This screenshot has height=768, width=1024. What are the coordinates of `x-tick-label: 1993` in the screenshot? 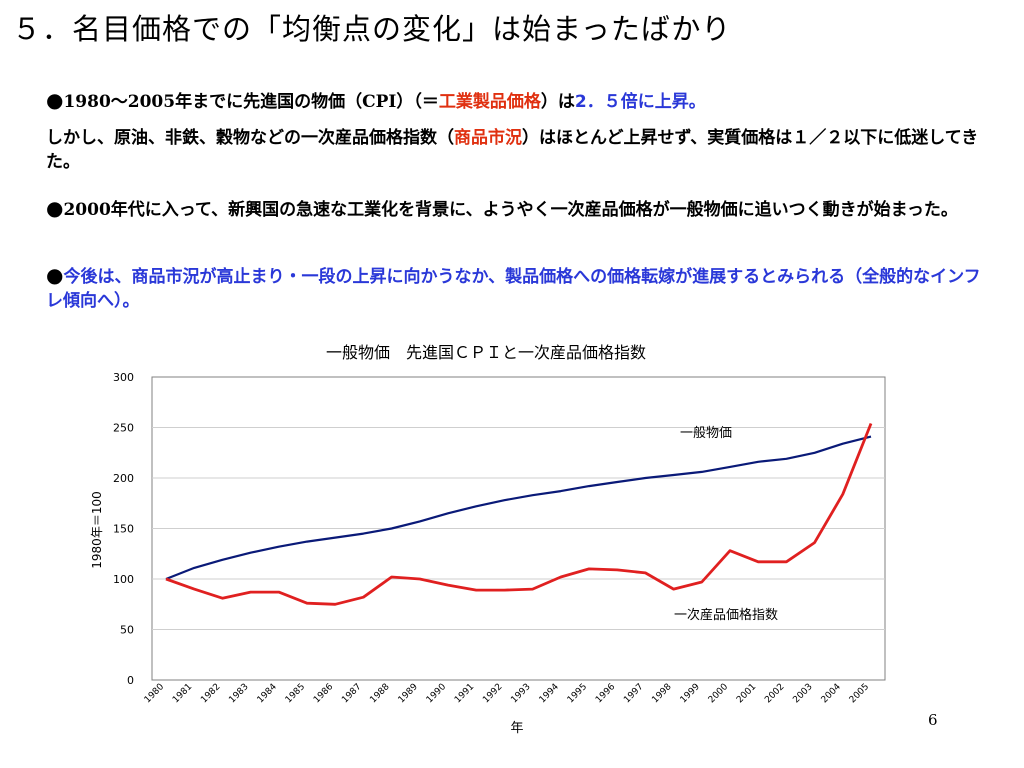 It's located at (520, 693).